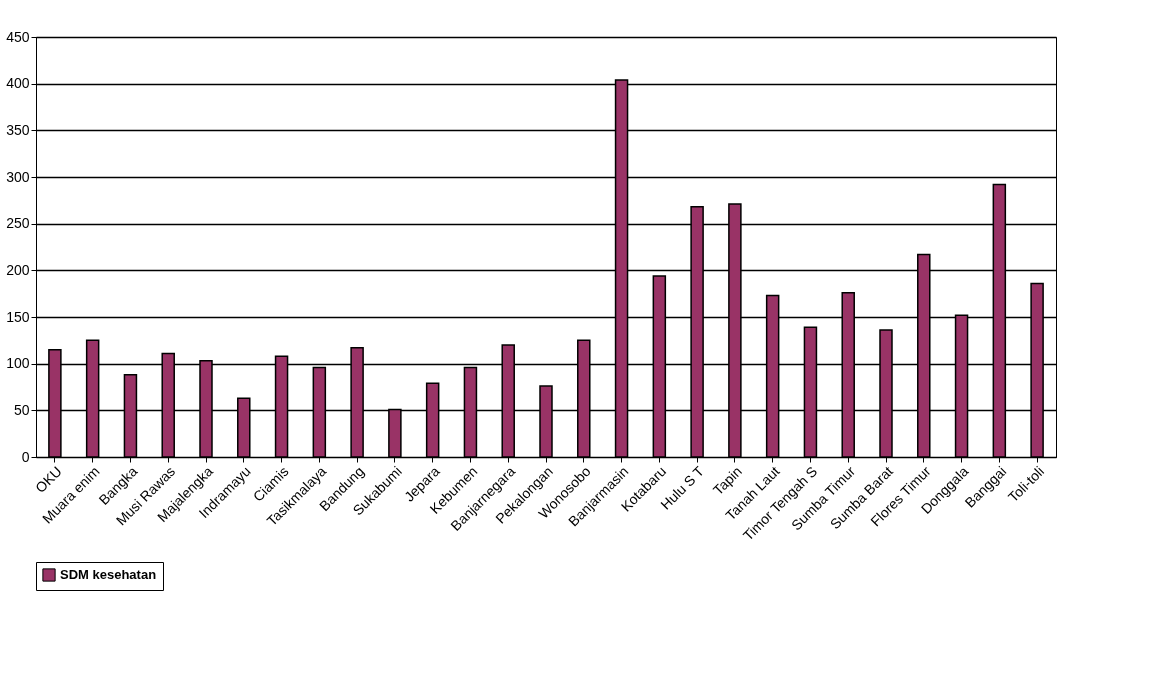 The height and width of the screenshot is (676, 1155). Describe the element at coordinates (18, 176) in the screenshot. I see `y-tick-label: 300` at that location.